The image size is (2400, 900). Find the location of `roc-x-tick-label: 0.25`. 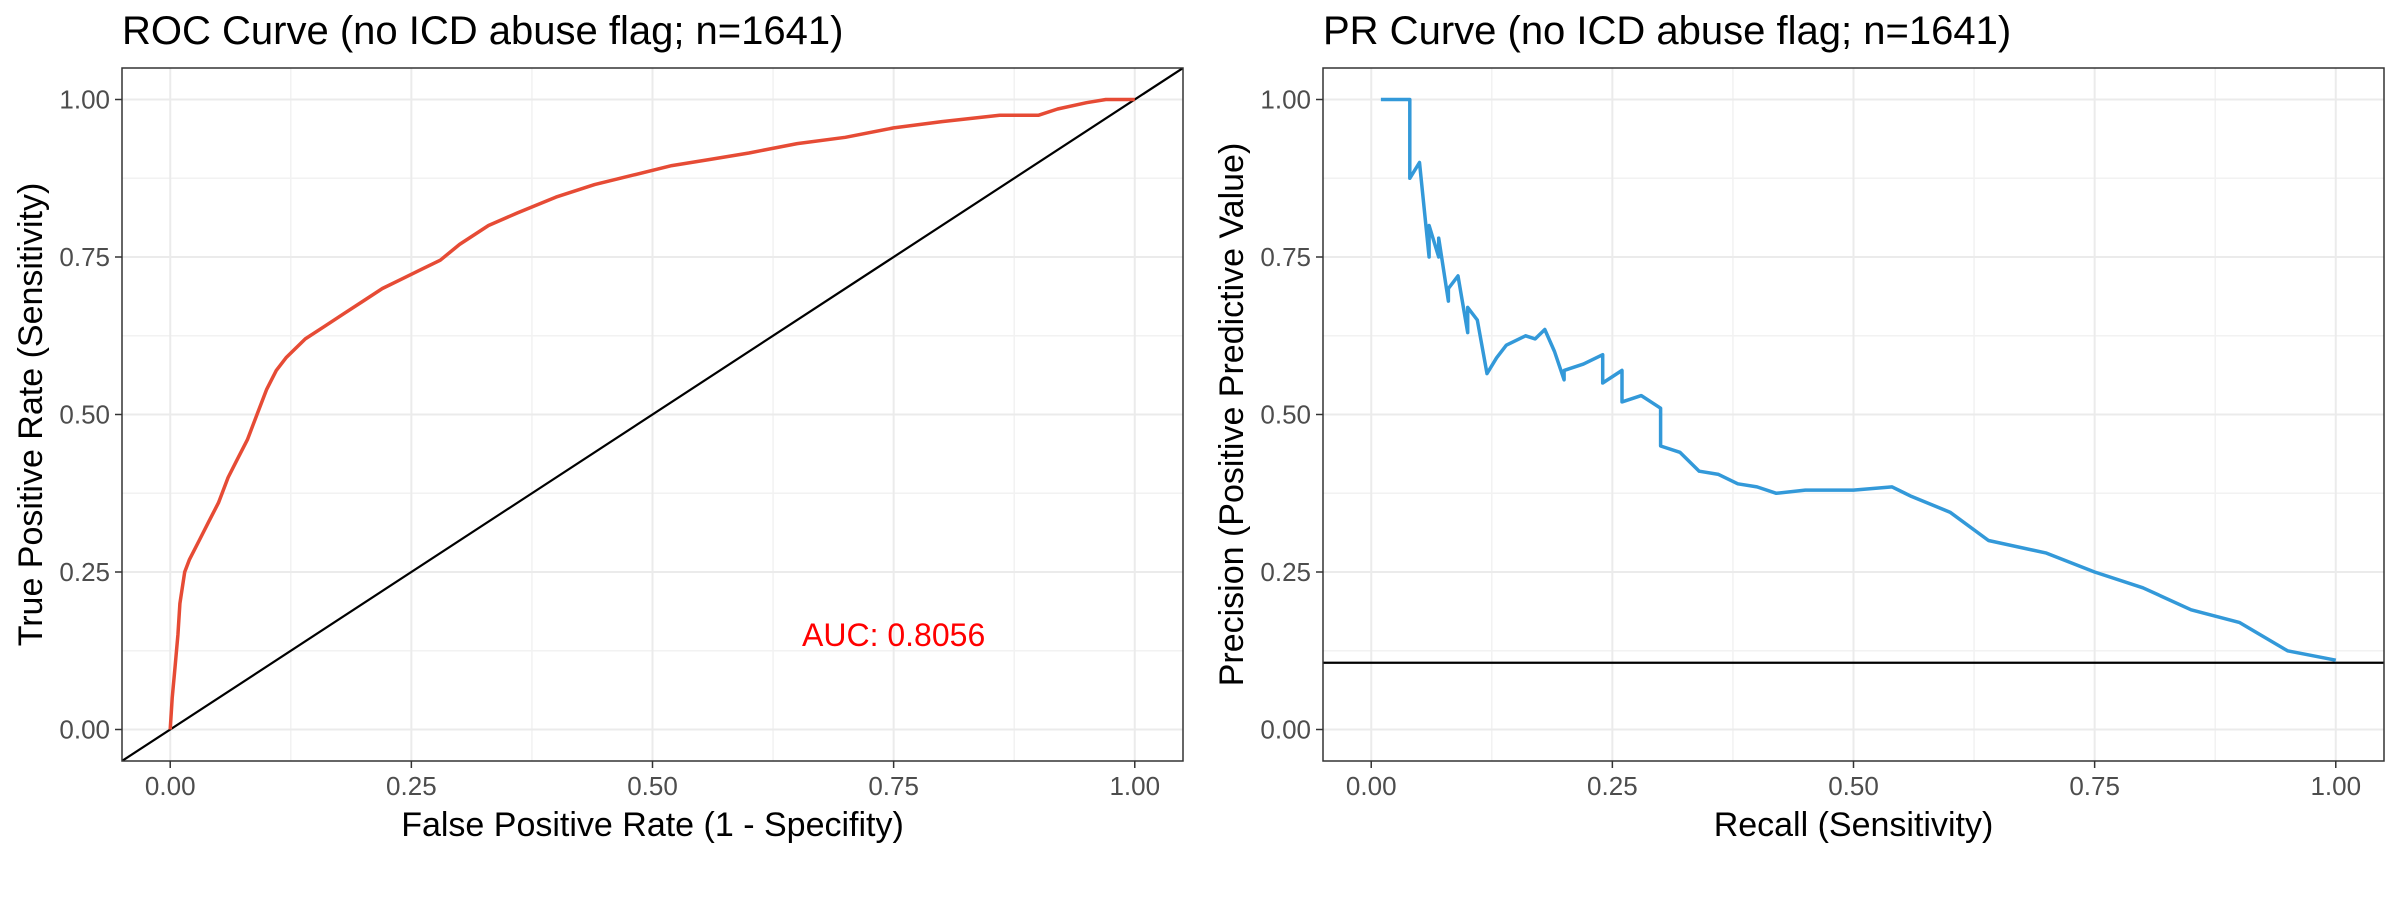

roc-x-tick-label: 0.25 is located at coordinates (411, 786).